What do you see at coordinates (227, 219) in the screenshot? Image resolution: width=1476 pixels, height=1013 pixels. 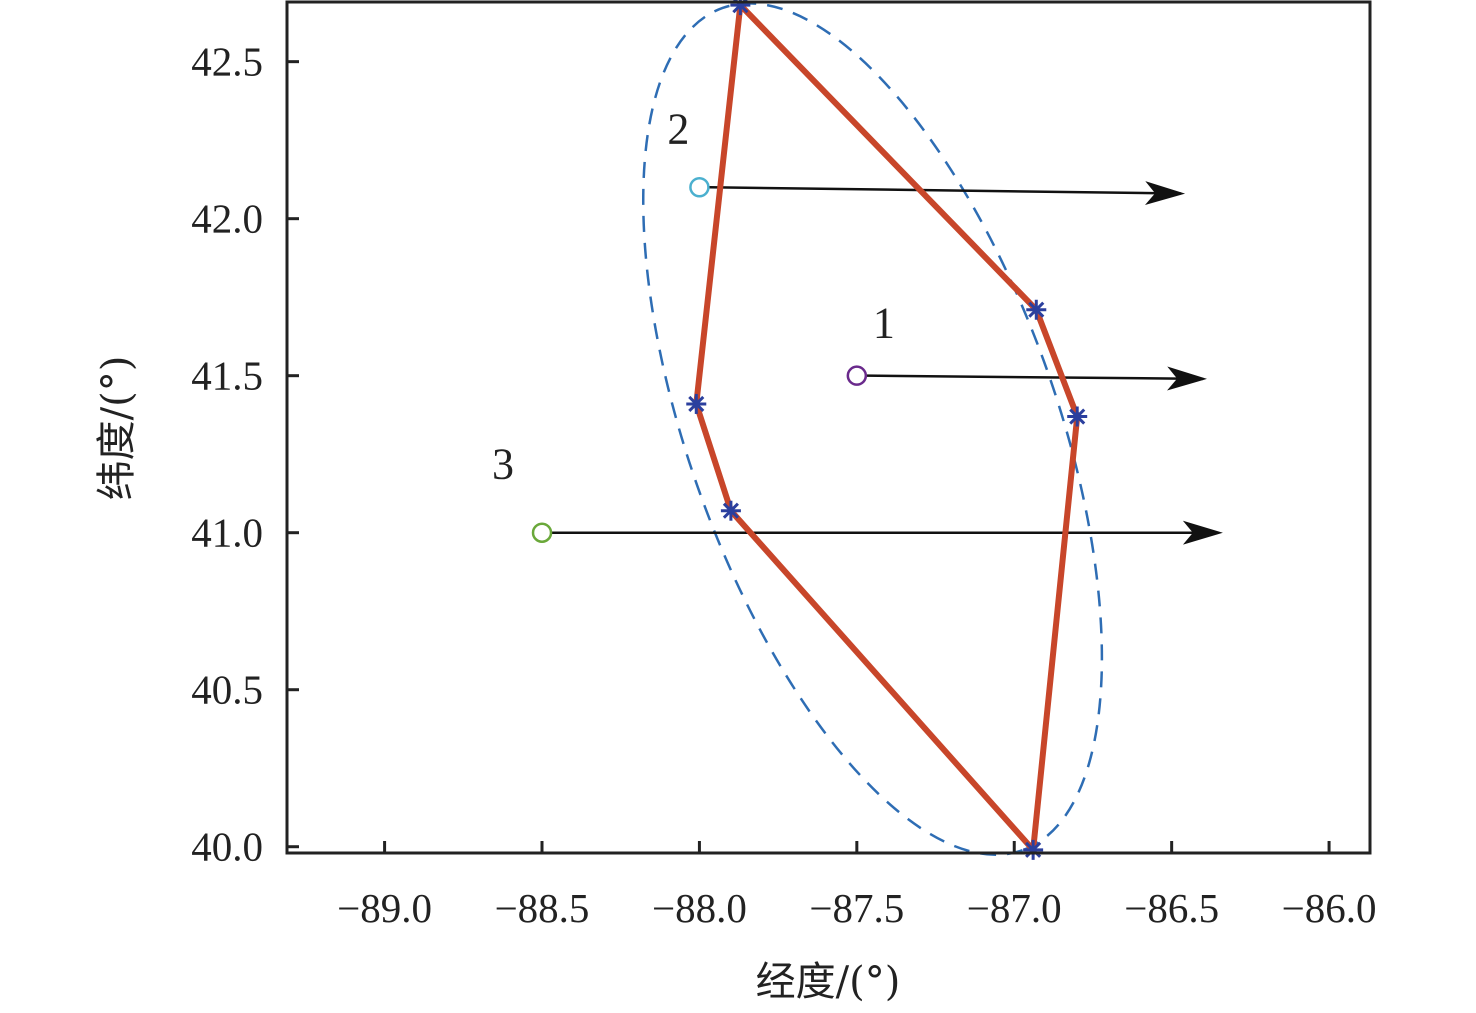 I see `y-tick-label: 42.0` at bounding box center [227, 219].